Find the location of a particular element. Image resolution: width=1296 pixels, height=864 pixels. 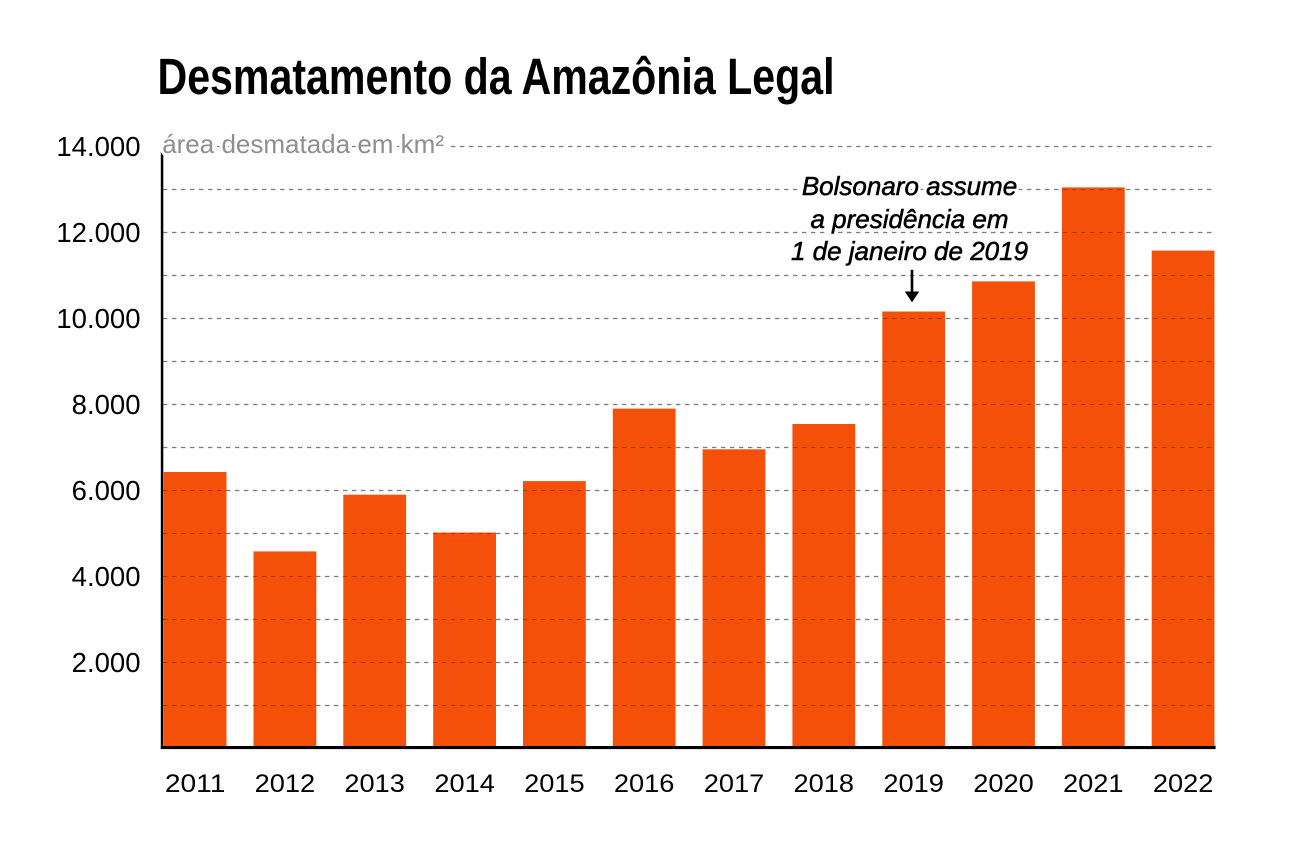

svg-text: 2011 is located at coordinates (195, 784).